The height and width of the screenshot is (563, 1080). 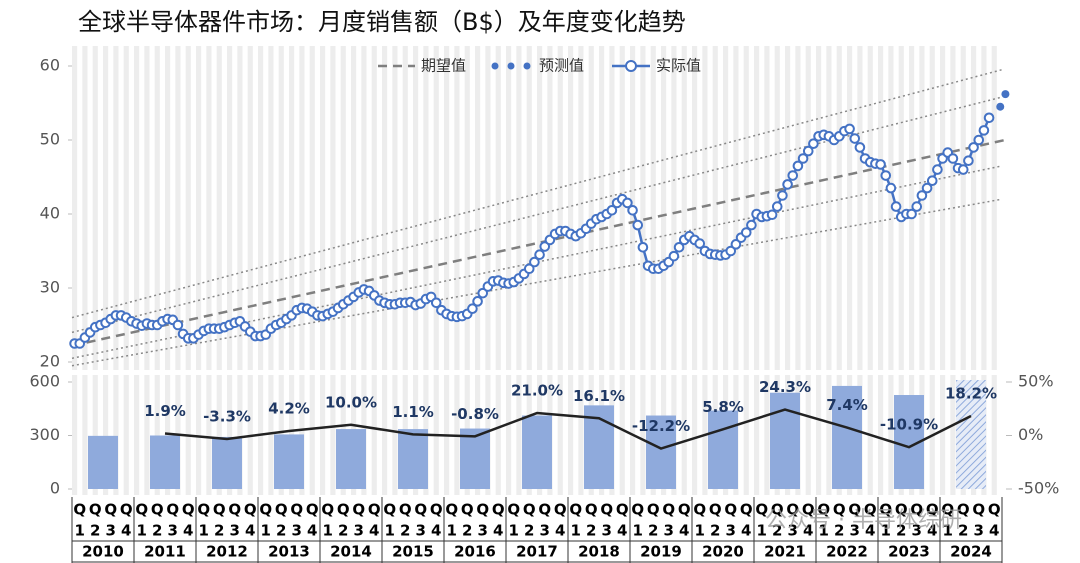 What do you see at coordinates (475, 552) in the screenshot?
I see `x-tick-label: 2016` at bounding box center [475, 552].